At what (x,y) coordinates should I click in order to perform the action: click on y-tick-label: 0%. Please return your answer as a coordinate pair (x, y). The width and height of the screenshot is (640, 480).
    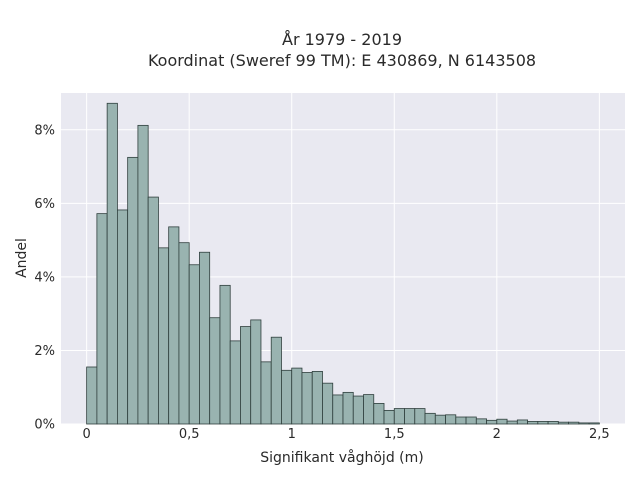
    Looking at the image, I should click on (44, 425).